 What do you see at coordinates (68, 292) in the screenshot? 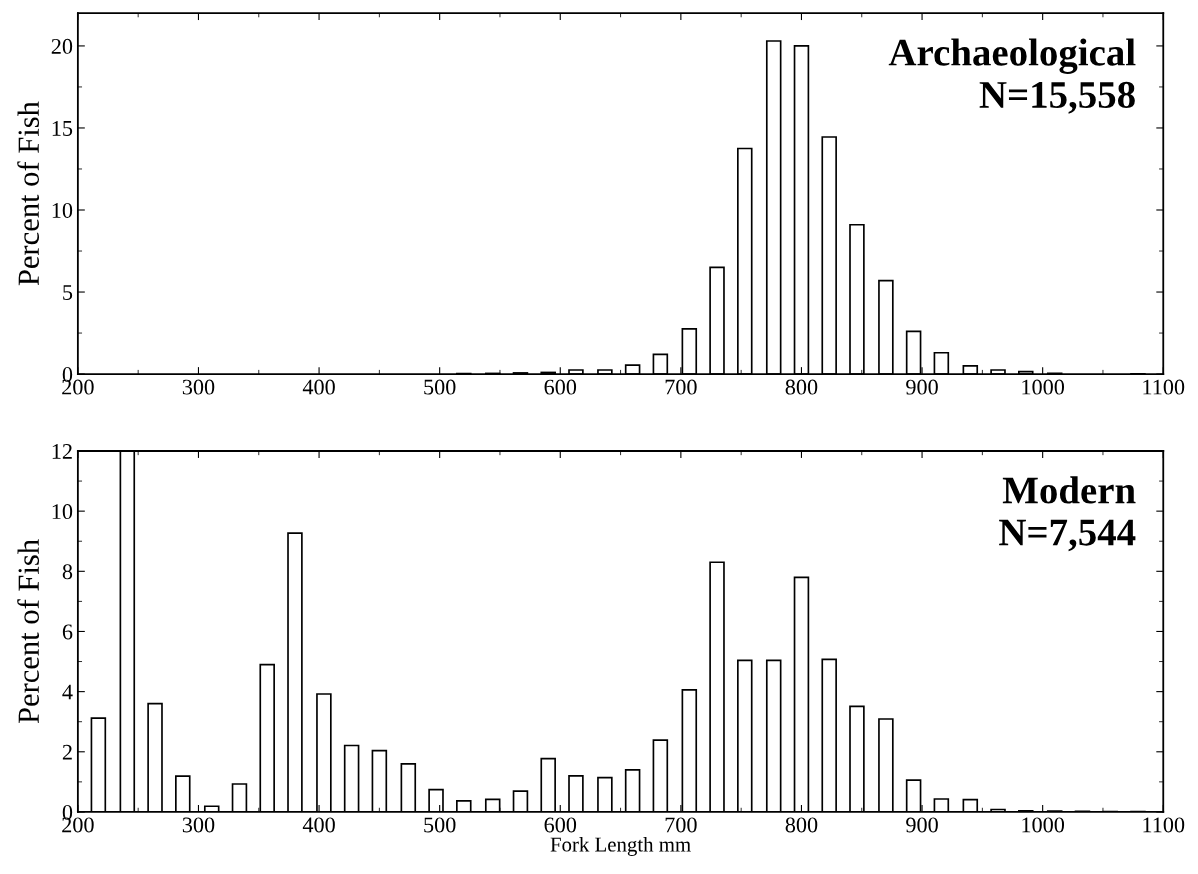
I see `y-tick-label: 5` at bounding box center [68, 292].